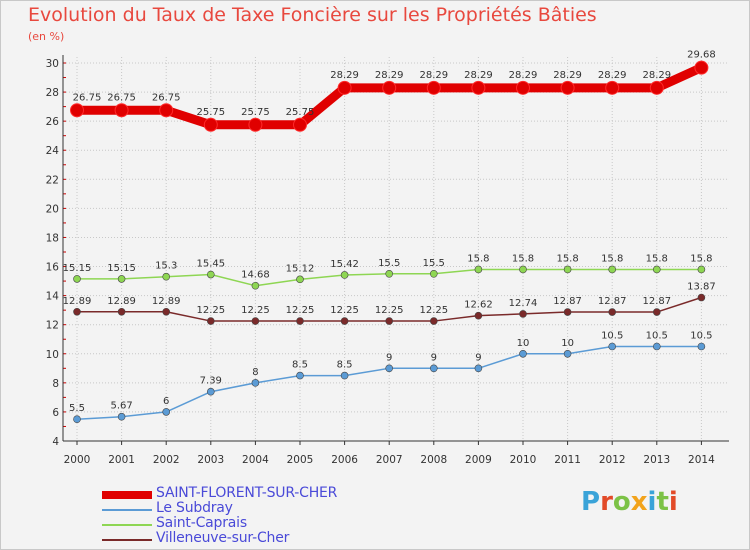 This screenshot has height=550, width=750. What do you see at coordinates (255, 275) in the screenshot?
I see `data-label: 14.68` at bounding box center [255, 275].